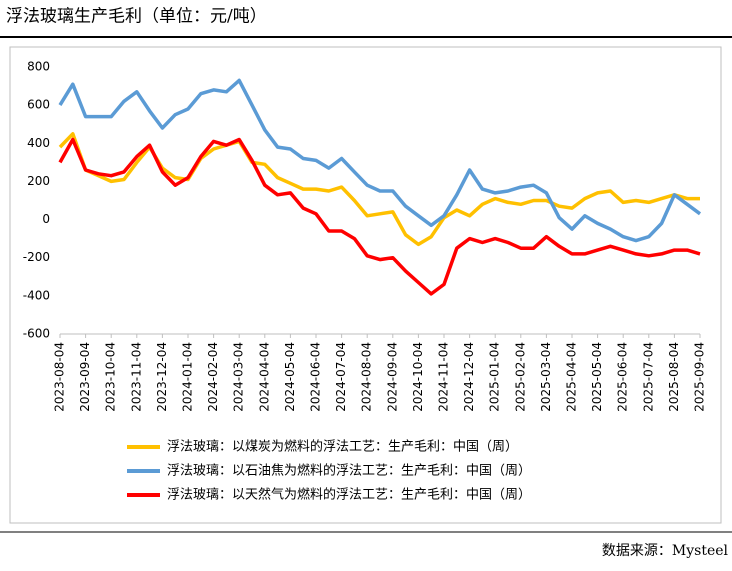 The width and height of the screenshot is (732, 571). What do you see at coordinates (136, 377) in the screenshot?
I see `x-tick-label: 2023-11-04` at bounding box center [136, 377].